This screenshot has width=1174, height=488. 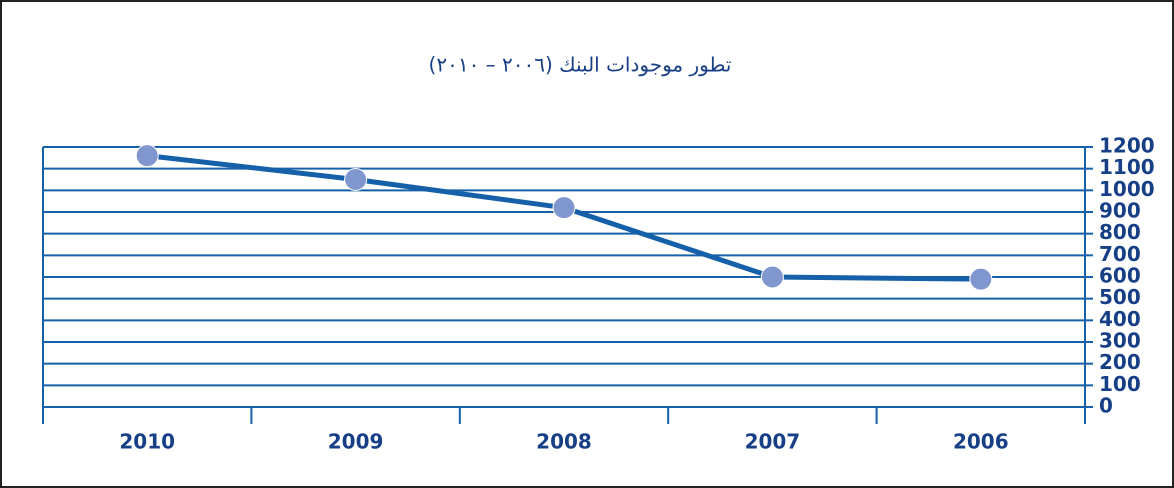 I want to click on y-tick-label: 1000, so click(x=1127, y=189).